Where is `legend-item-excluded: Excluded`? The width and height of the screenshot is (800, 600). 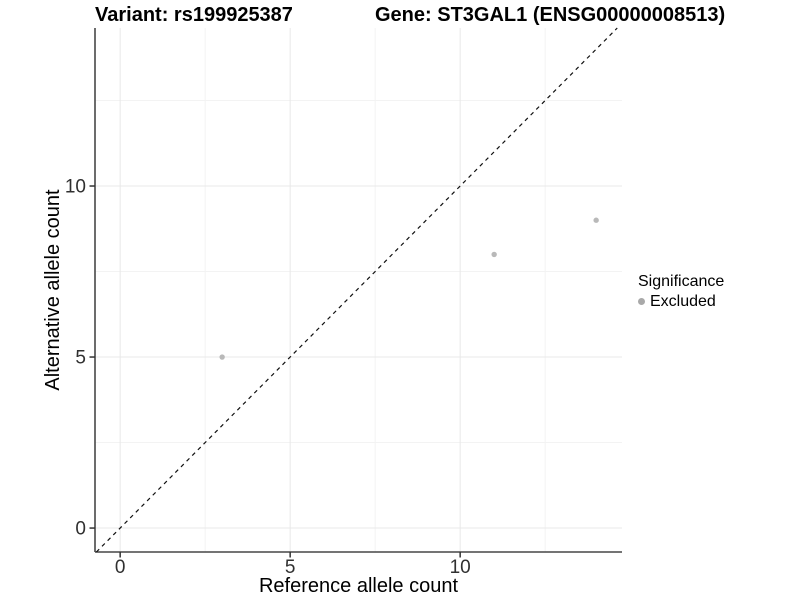
legend-item-excluded: Excluded is located at coordinates (681, 301).